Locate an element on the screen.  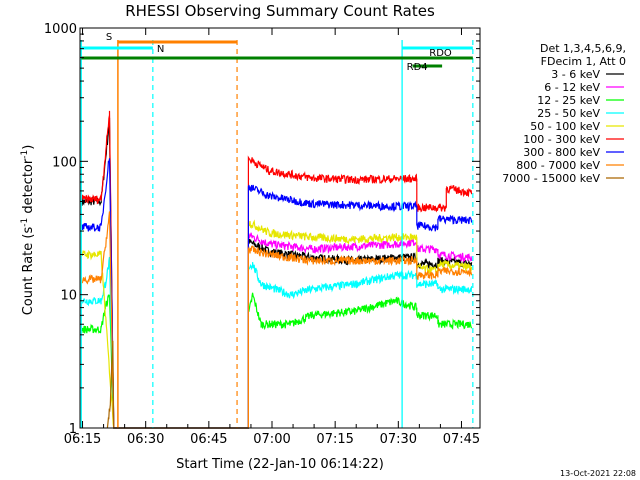
legend-header-0: Det 1,3,4,5,6,9, is located at coordinates (583, 48).